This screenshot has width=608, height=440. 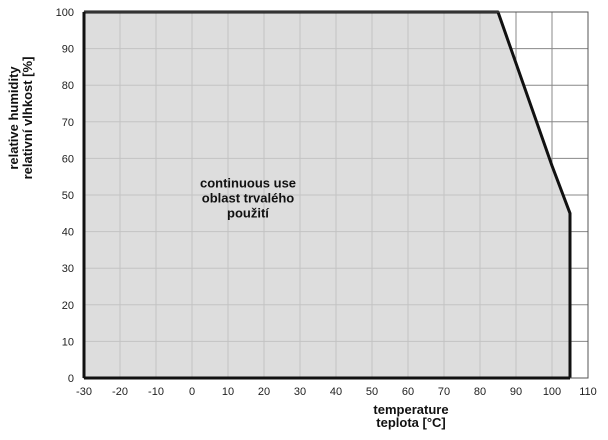 What do you see at coordinates (480, 392) in the screenshot?
I see `x-tick-label: 80` at bounding box center [480, 392].